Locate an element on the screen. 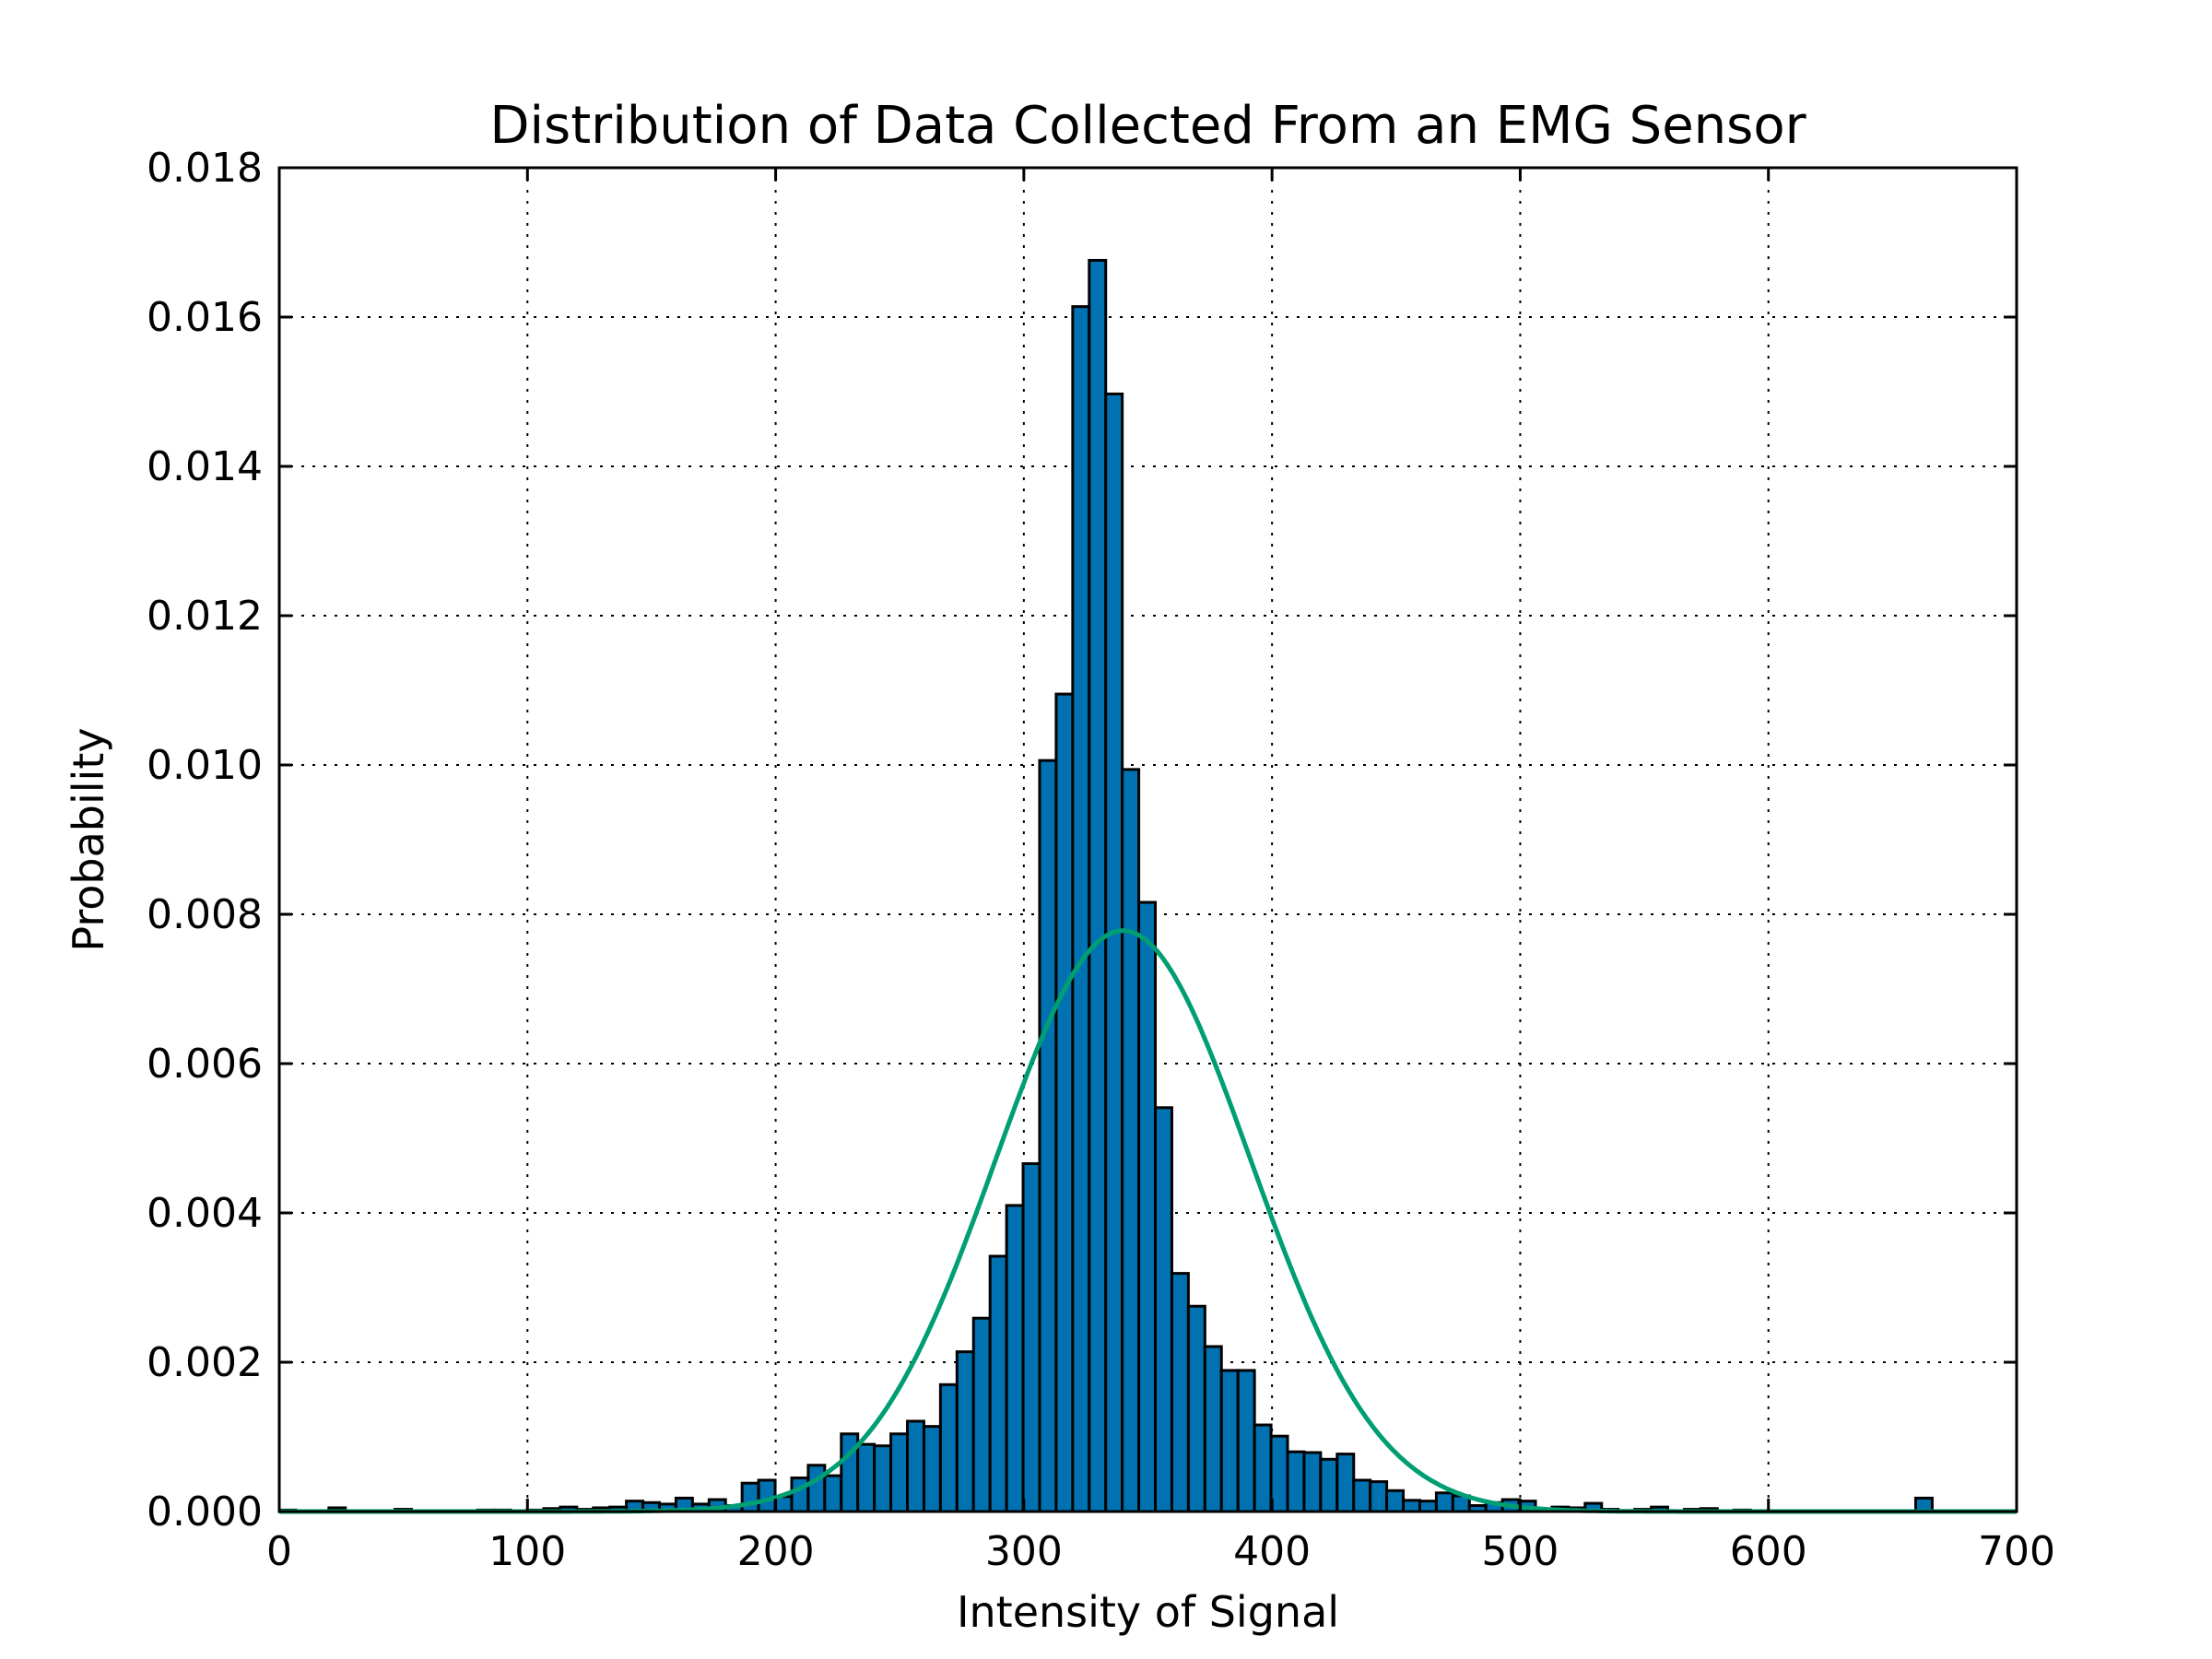 The width and height of the screenshot is (2212, 1659). y-axis-label: Probability is located at coordinates (88, 839).